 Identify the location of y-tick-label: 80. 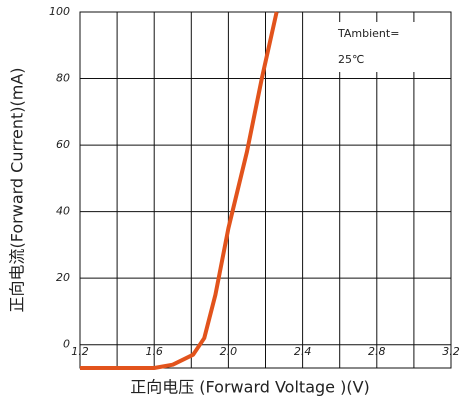
(63, 78).